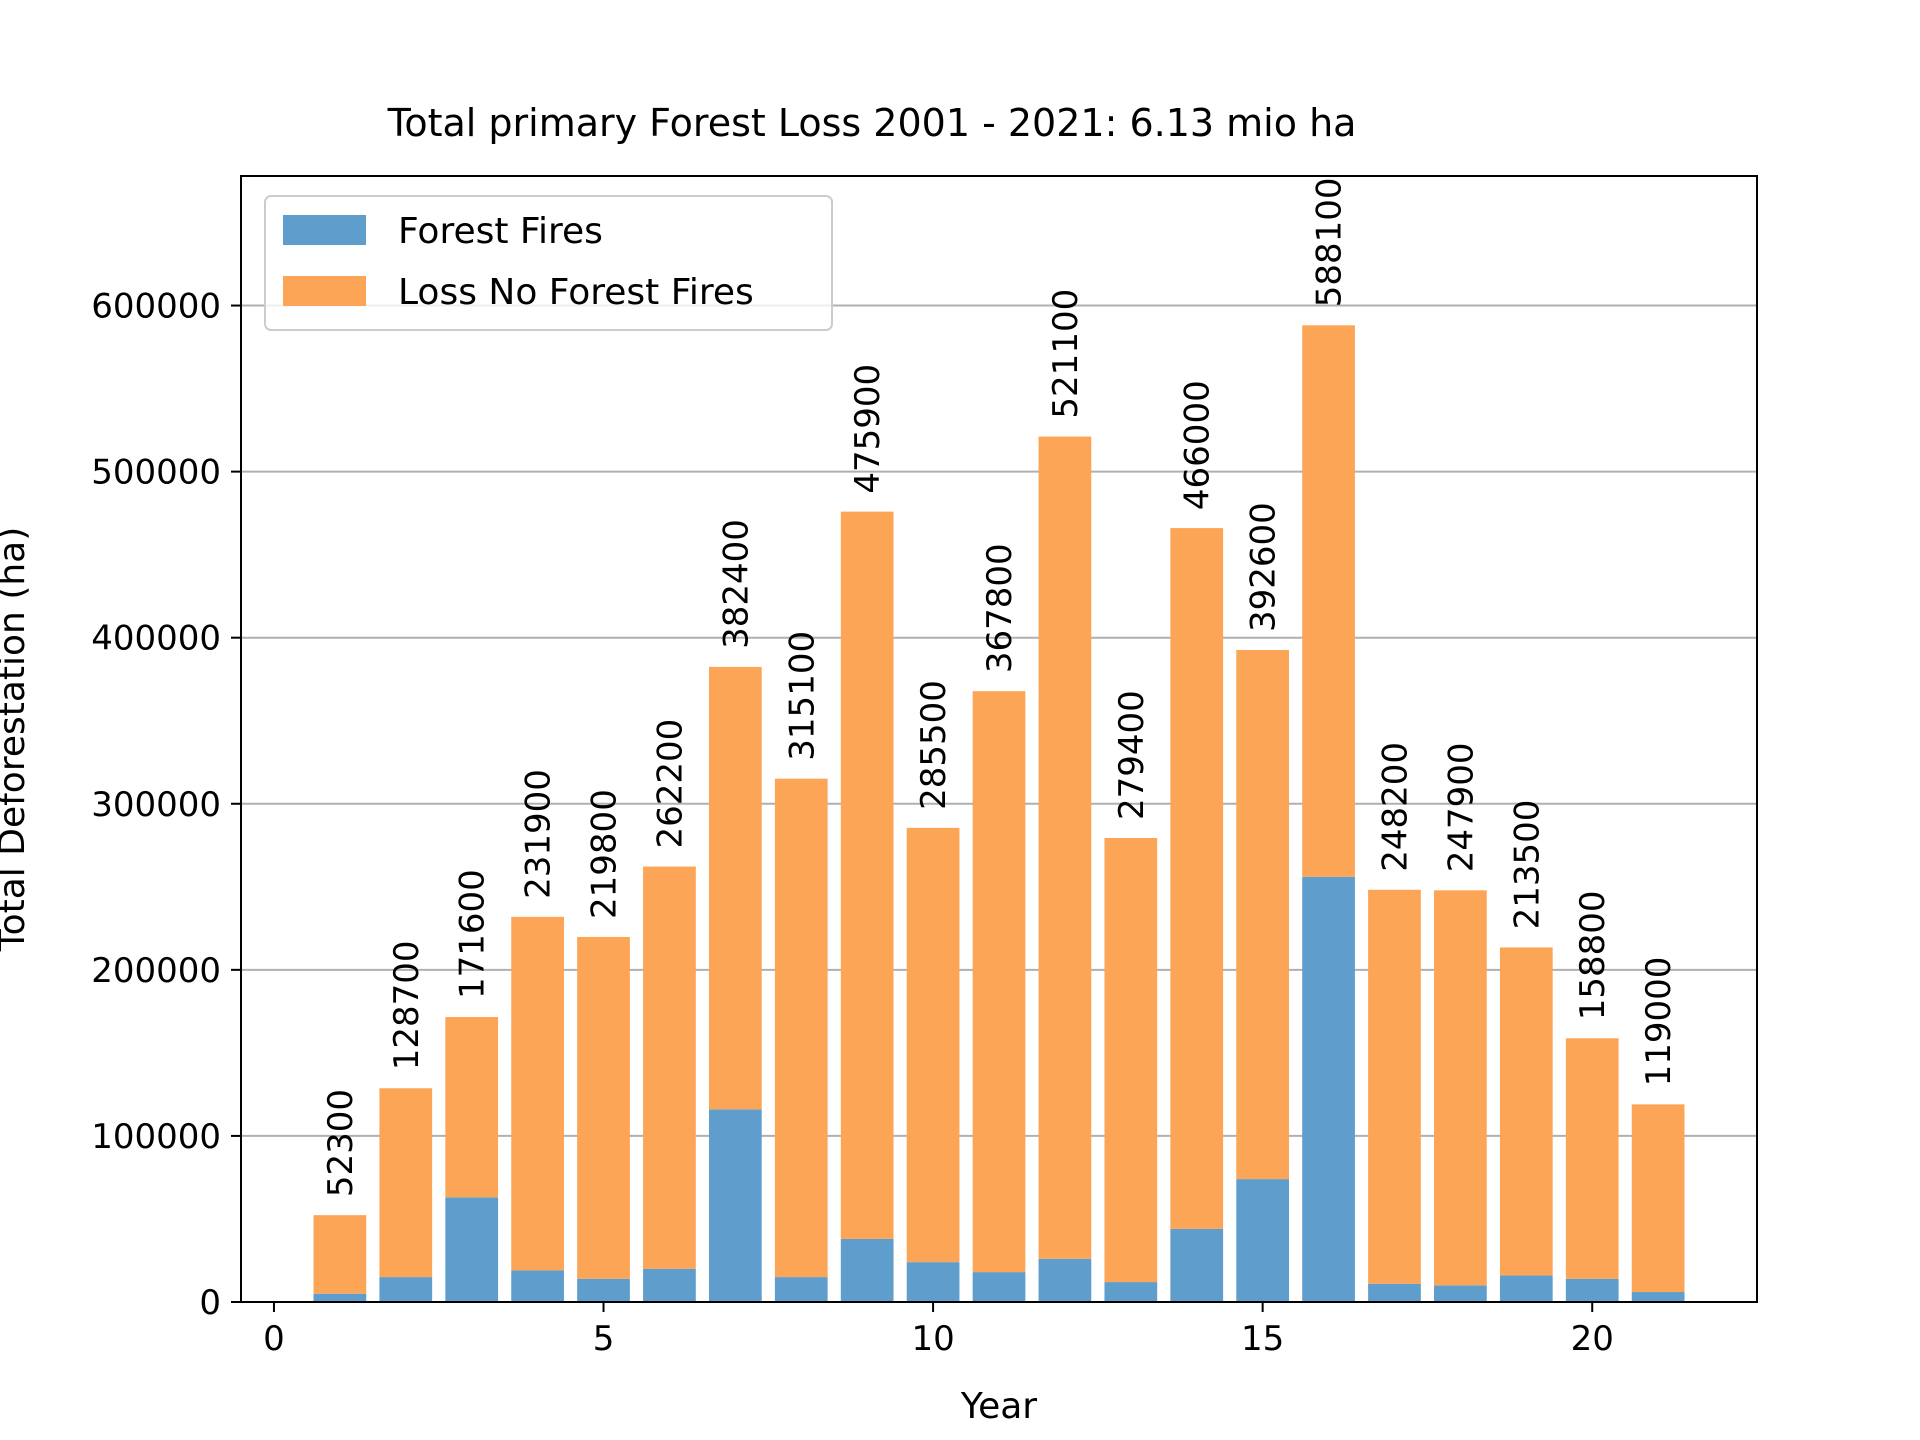 Image resolution: width=1920 pixels, height=1440 pixels. I want to click on legend: Forest Fires Loss No Forest Fires, so click(548, 263).